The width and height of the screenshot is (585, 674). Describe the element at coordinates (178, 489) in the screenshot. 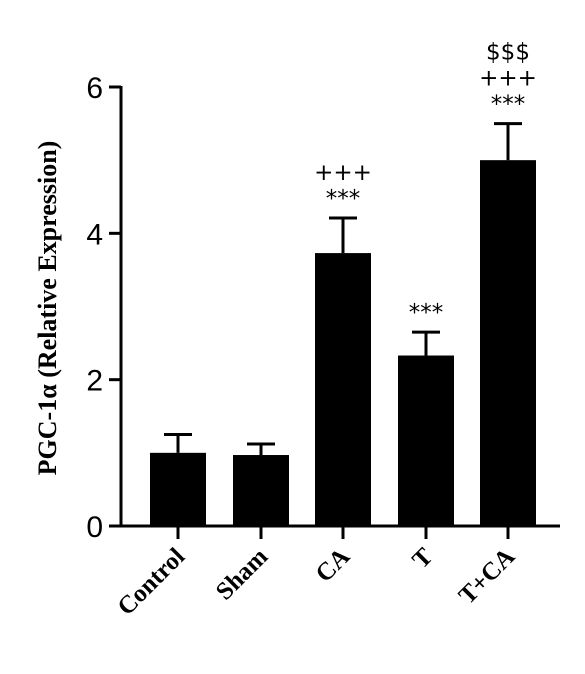

I see `bar-control` at that location.